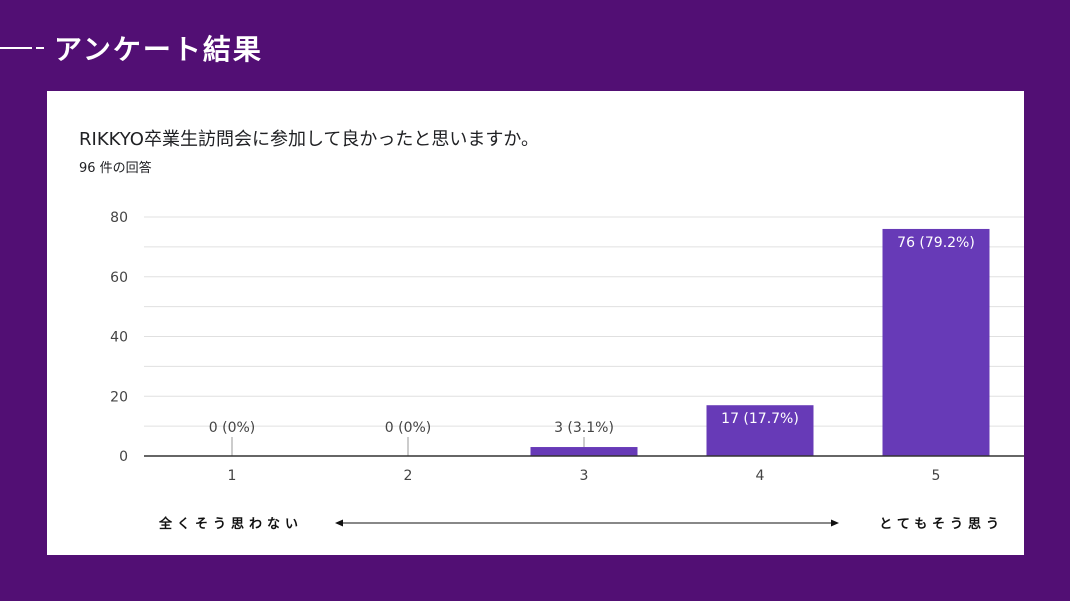  I want to click on y-tick-label: 80, so click(119, 218).